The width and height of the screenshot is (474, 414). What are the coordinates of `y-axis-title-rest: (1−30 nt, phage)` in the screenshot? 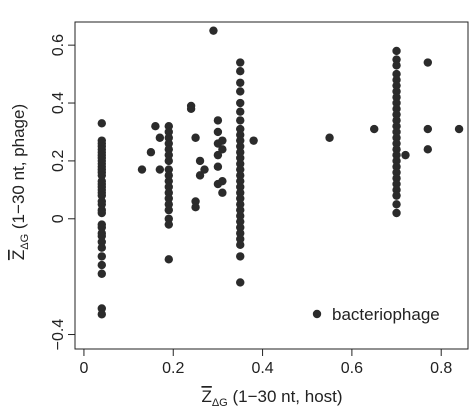 It's located at (18, 169).